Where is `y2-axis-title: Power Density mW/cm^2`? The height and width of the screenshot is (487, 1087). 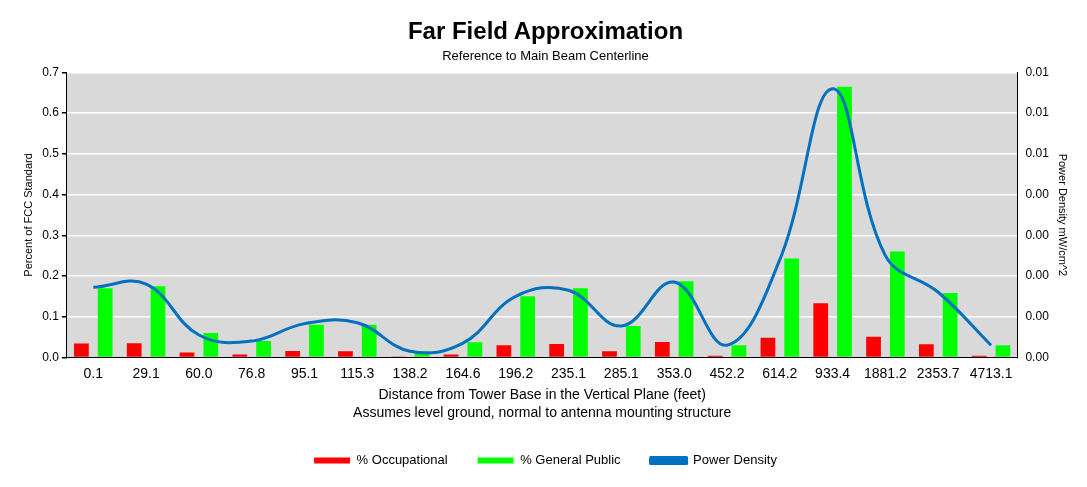
y2-axis-title: Power Density mW/cm^2 is located at coordinates (1063, 215).